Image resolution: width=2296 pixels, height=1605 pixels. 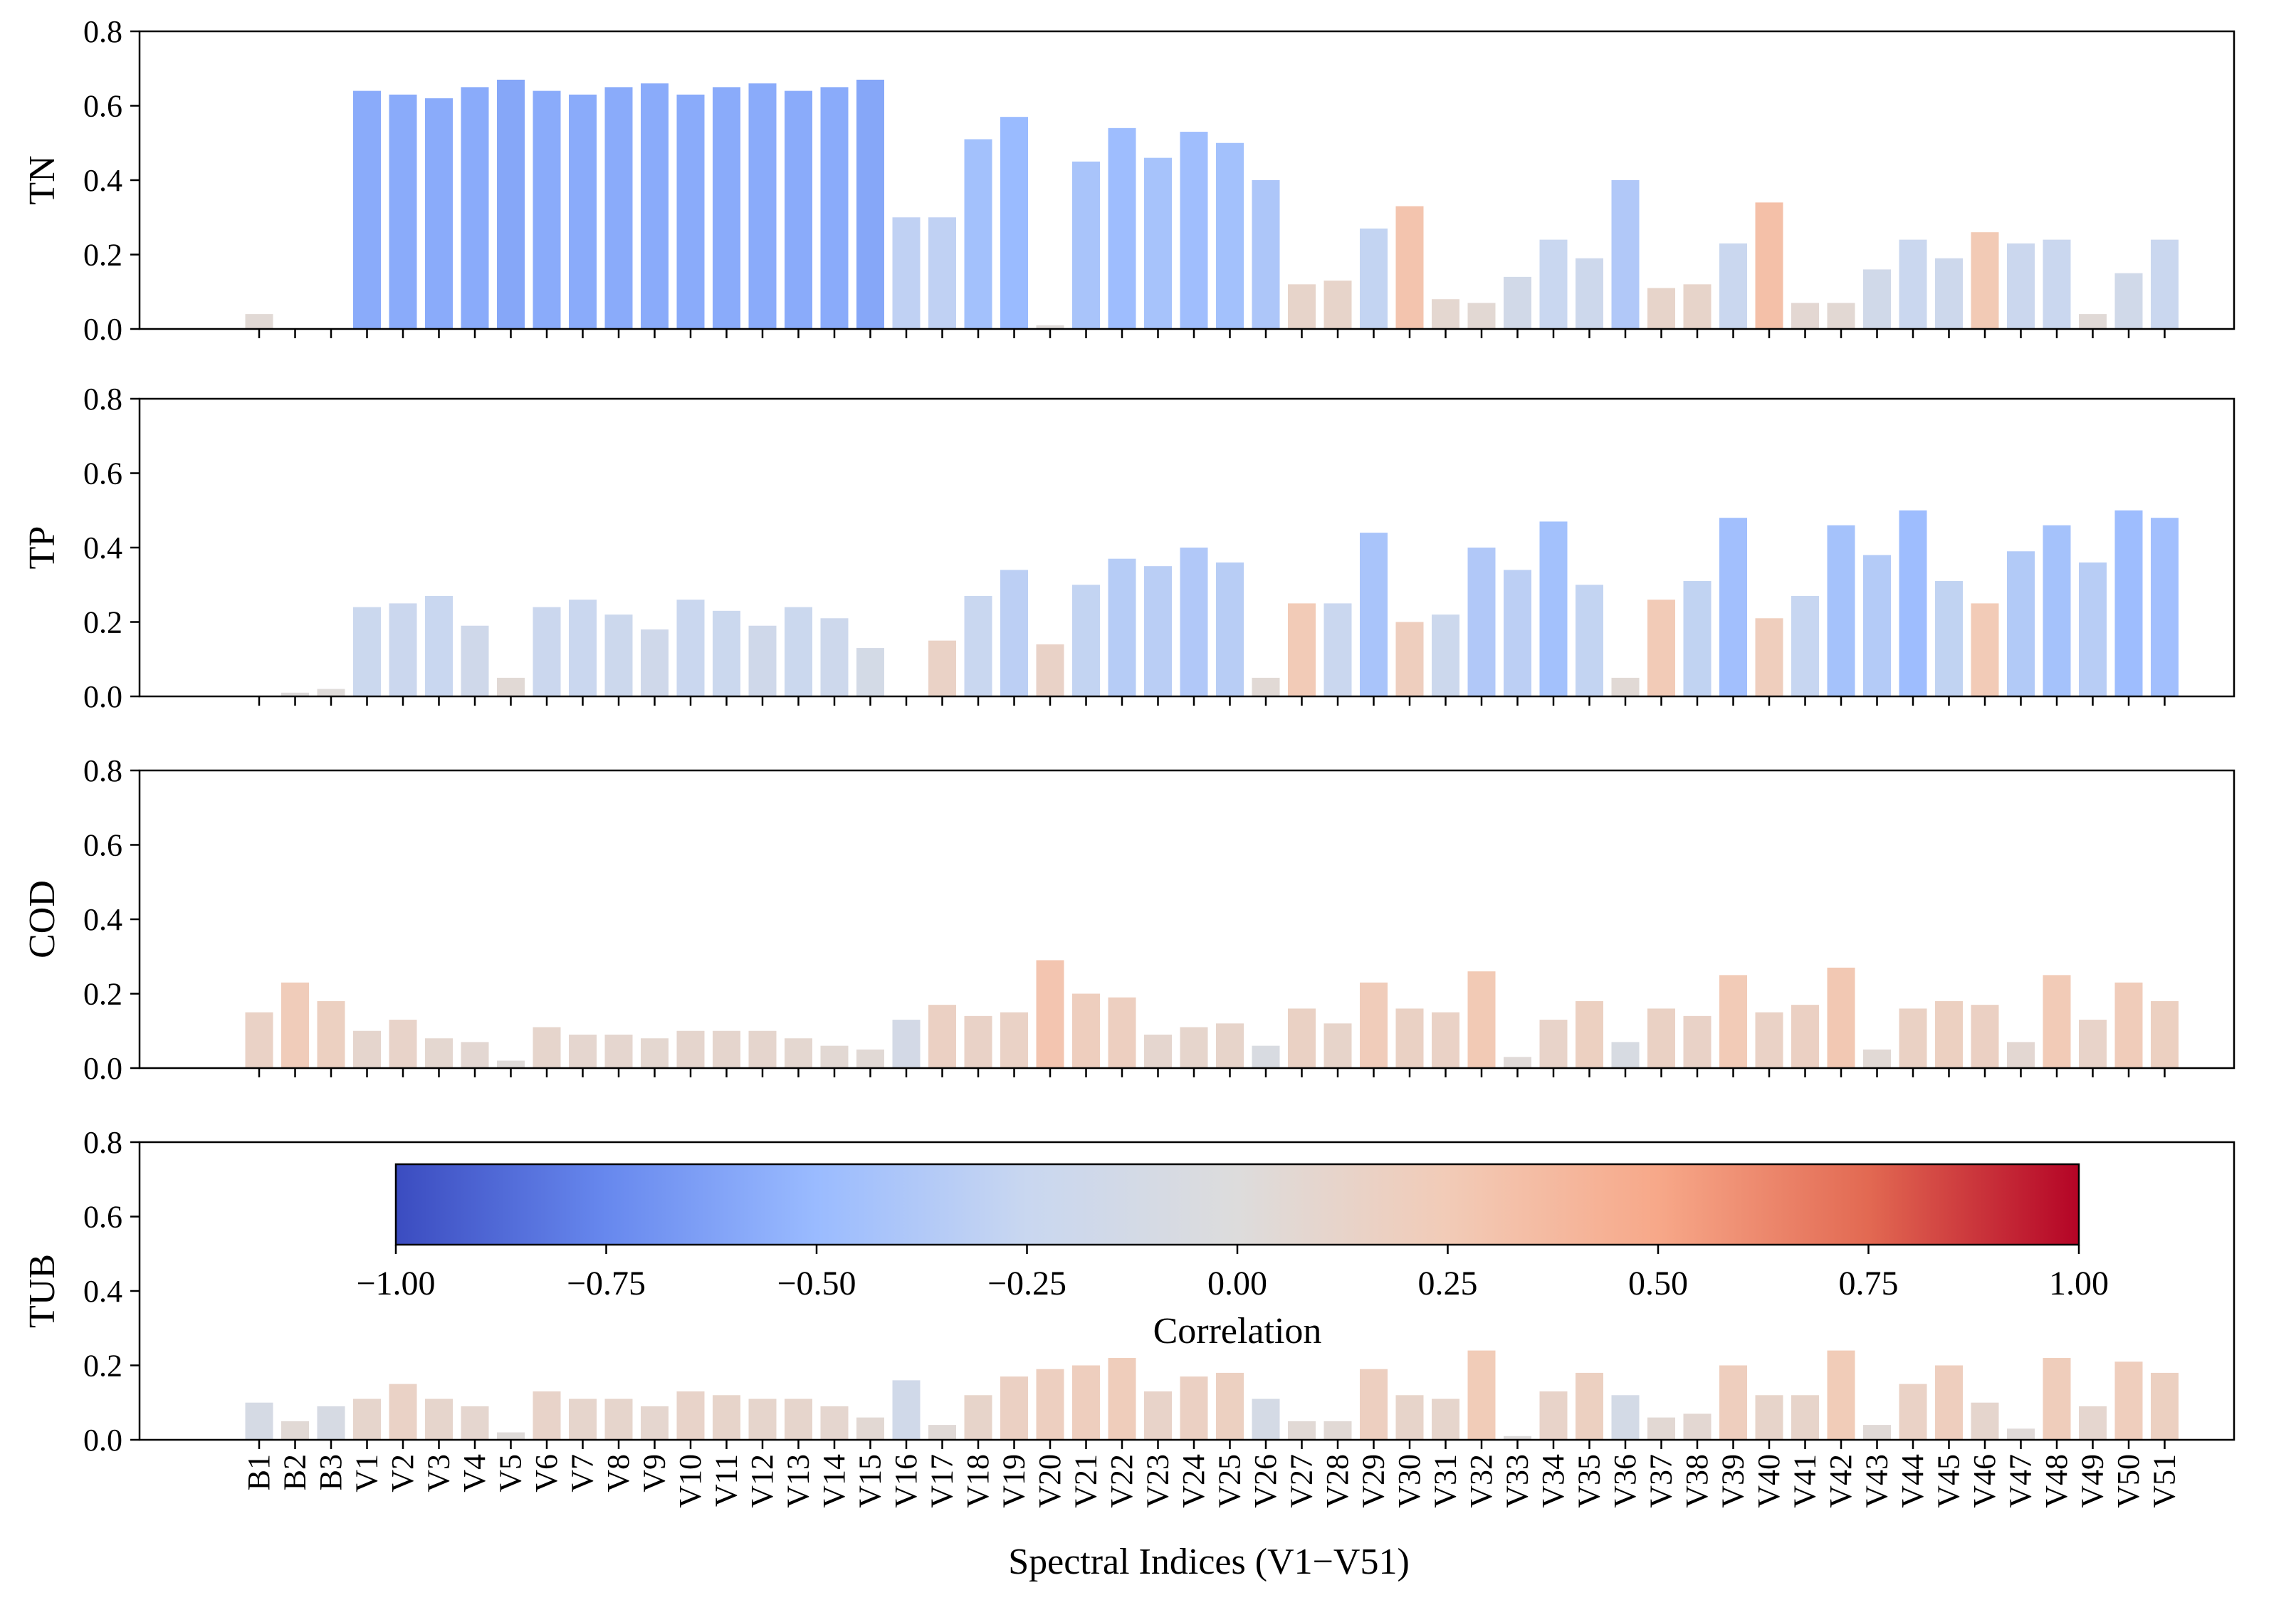 What do you see at coordinates (547, 1415) in the screenshot?
I see `bar-TUB-V6` at bounding box center [547, 1415].